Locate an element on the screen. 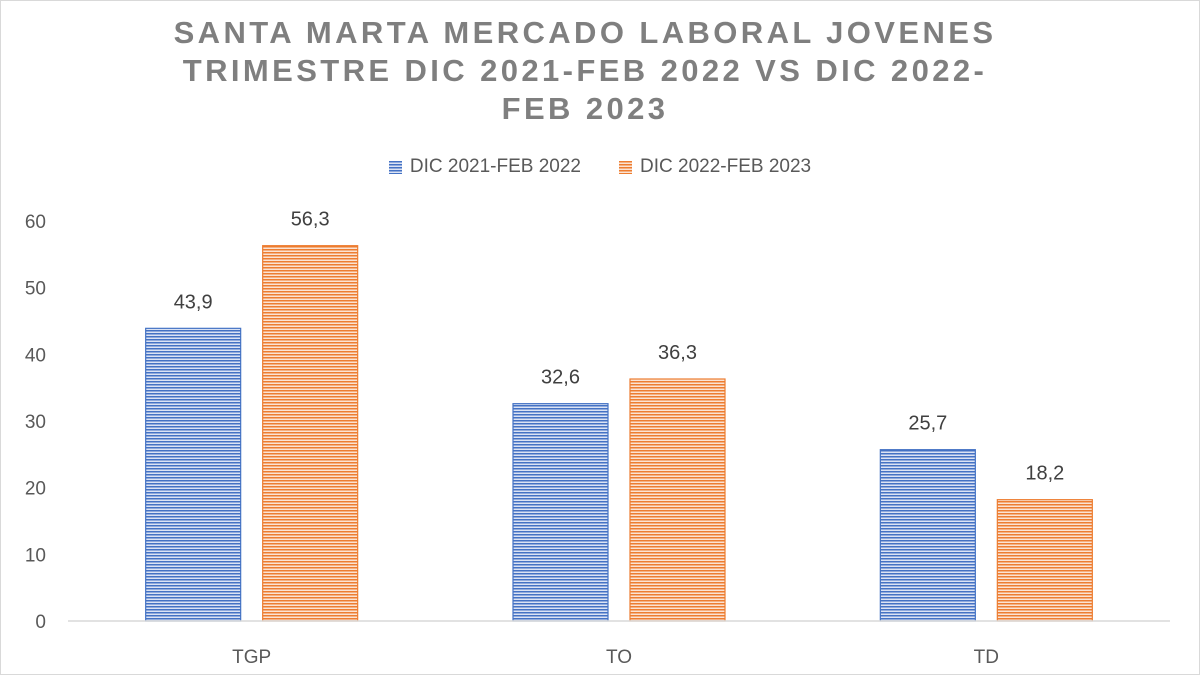  legend-item-series-1: DIC 2021-FEB 2022 is located at coordinates (484, 167).